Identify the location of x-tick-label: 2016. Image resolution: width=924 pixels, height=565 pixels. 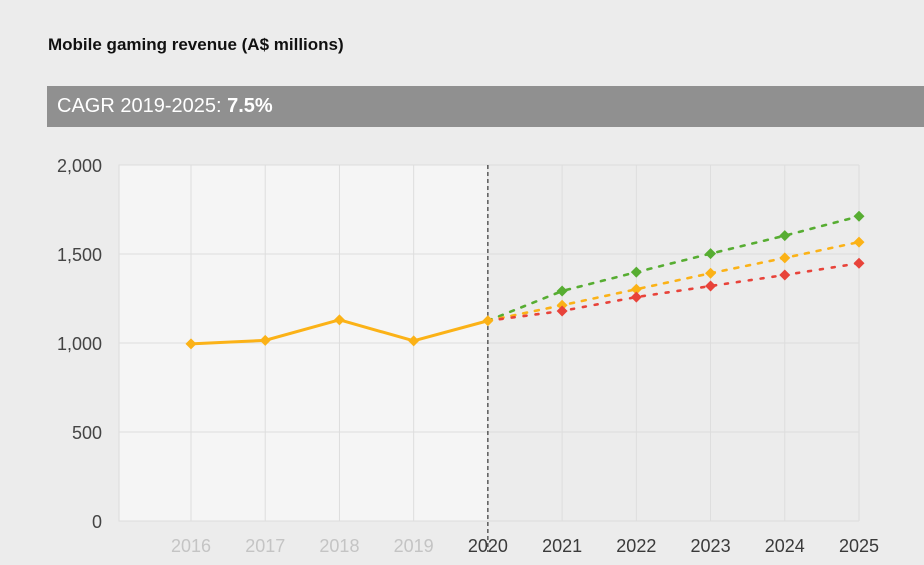
(191, 546).